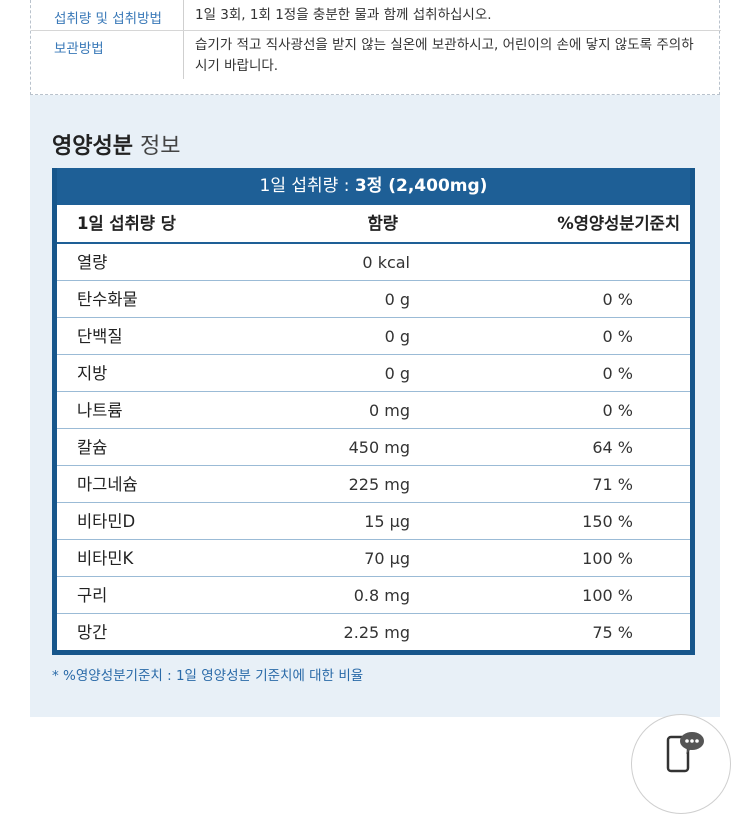 Image resolution: width=750 pixels, height=814 pixels. Describe the element at coordinates (612, 447) in the screenshot. I see `nutrient-daily-value: 64 %` at that location.